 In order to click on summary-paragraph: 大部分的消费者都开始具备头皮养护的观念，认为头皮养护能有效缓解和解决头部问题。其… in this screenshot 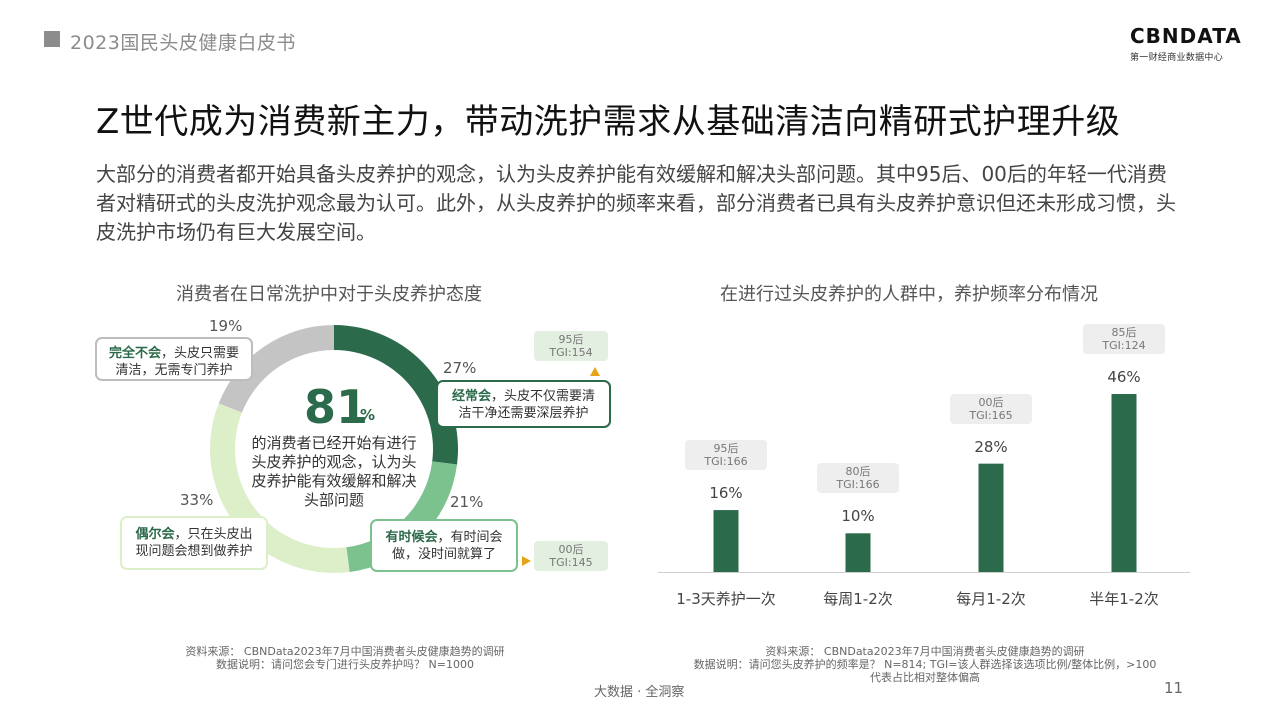, I will do `click(636, 203)`.